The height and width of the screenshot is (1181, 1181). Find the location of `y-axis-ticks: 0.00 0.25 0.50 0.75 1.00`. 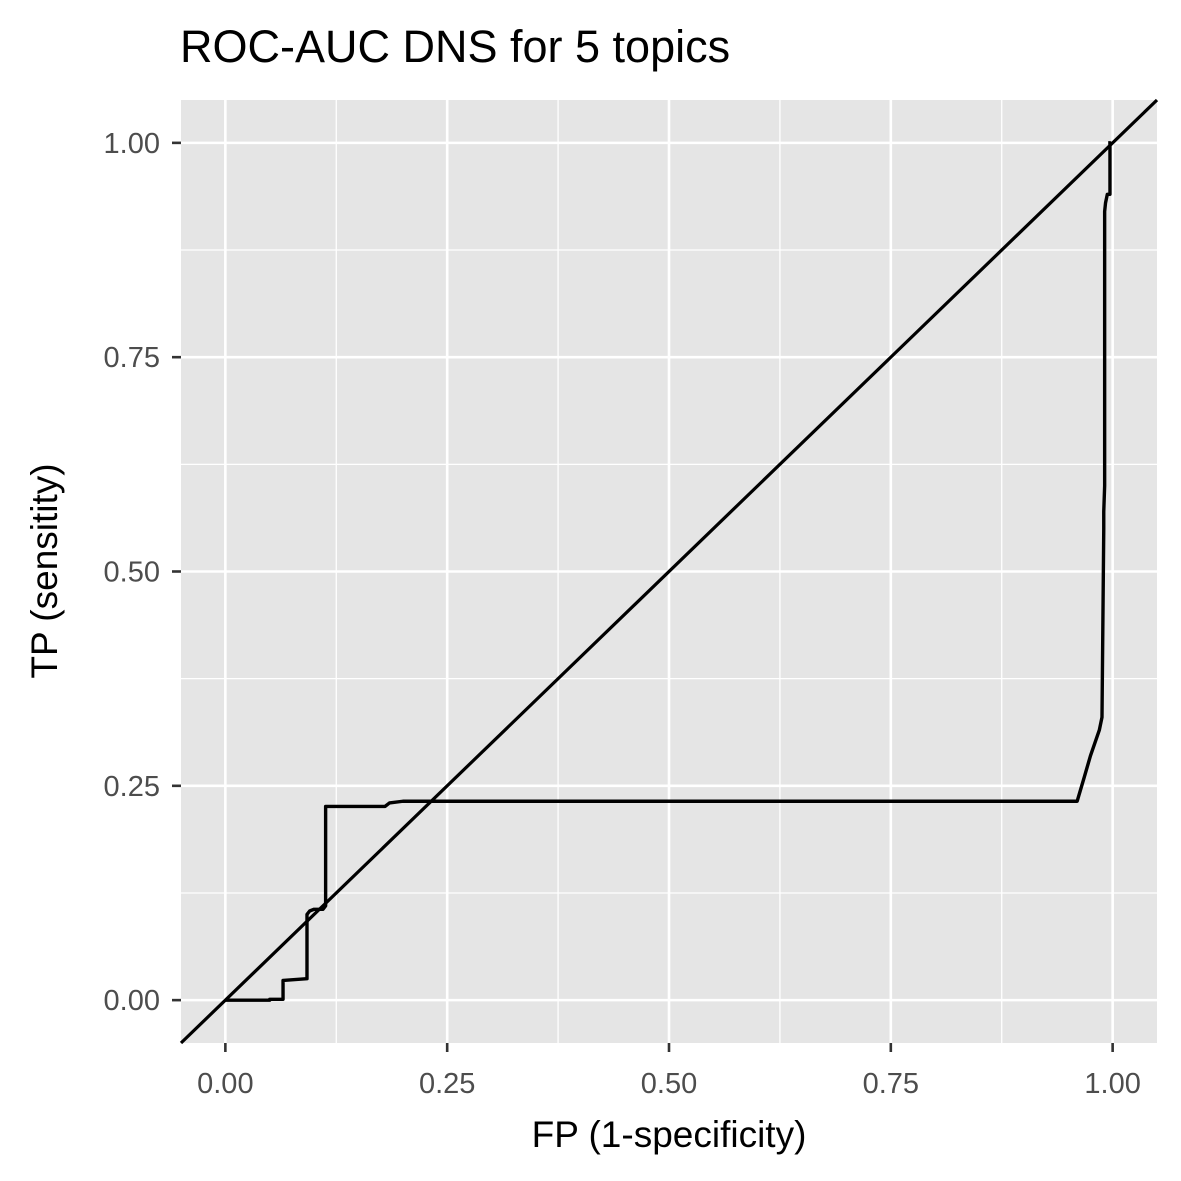

y-axis-ticks: 0.00 0.25 0.50 0.75 1.00 is located at coordinates (142, 572).